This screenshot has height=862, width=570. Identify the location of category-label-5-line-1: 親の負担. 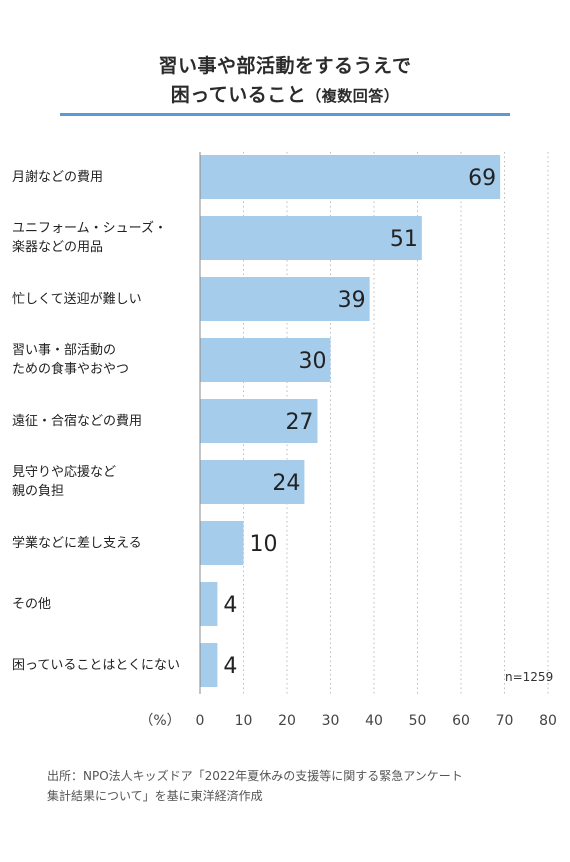
(38, 491).